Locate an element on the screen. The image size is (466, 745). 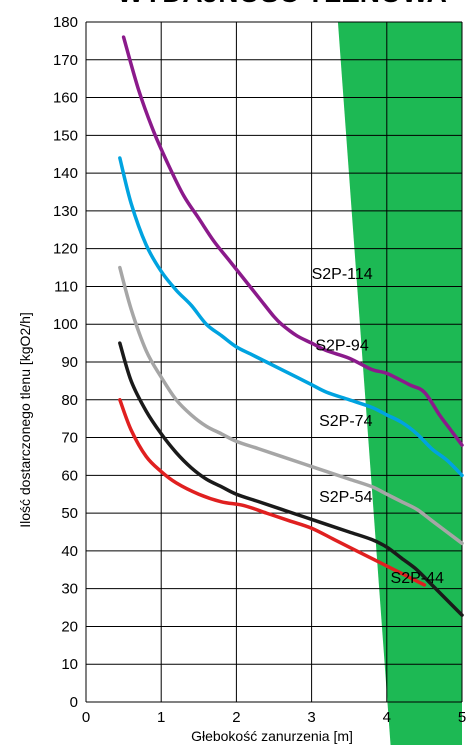
y-axis-title: Ilość dostarczonego tlenu [kgO2/h] is located at coordinates (25, 420).